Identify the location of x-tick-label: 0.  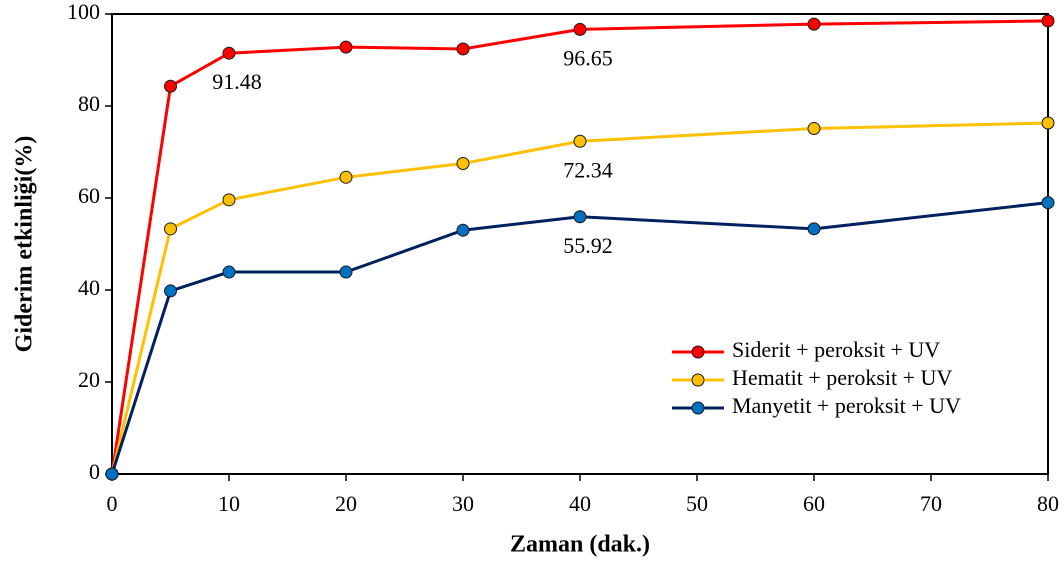
(112, 503).